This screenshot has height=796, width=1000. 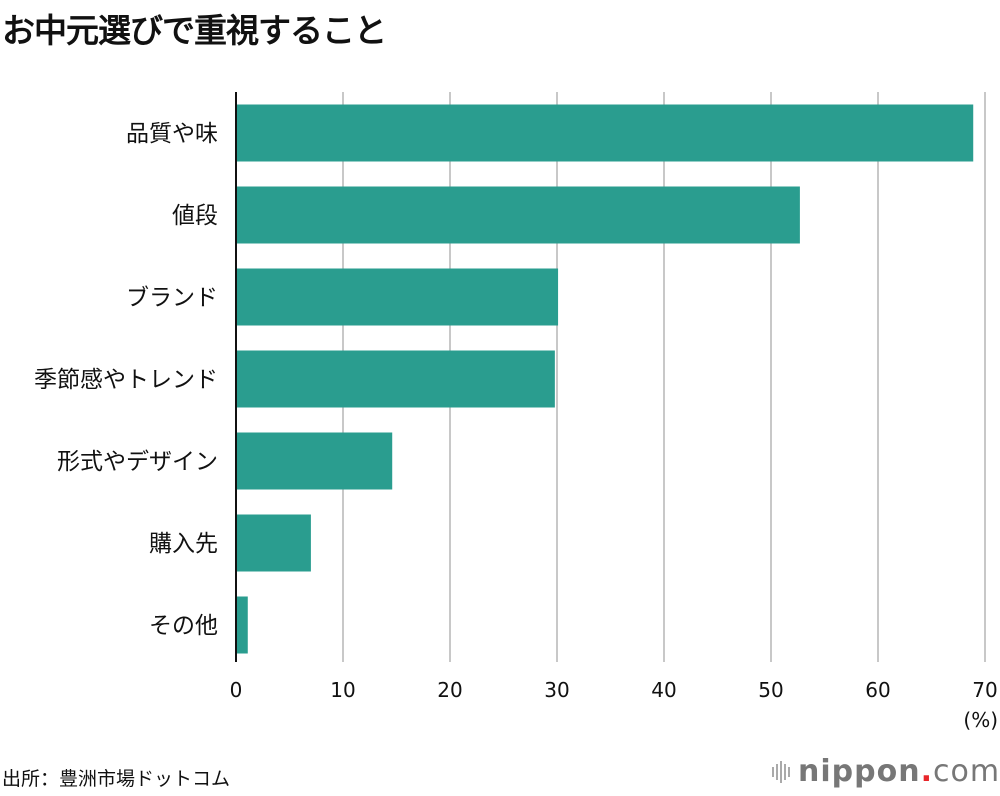 What do you see at coordinates (126, 380) in the screenshot?
I see `category-label: 季節感やトレンド` at bounding box center [126, 380].